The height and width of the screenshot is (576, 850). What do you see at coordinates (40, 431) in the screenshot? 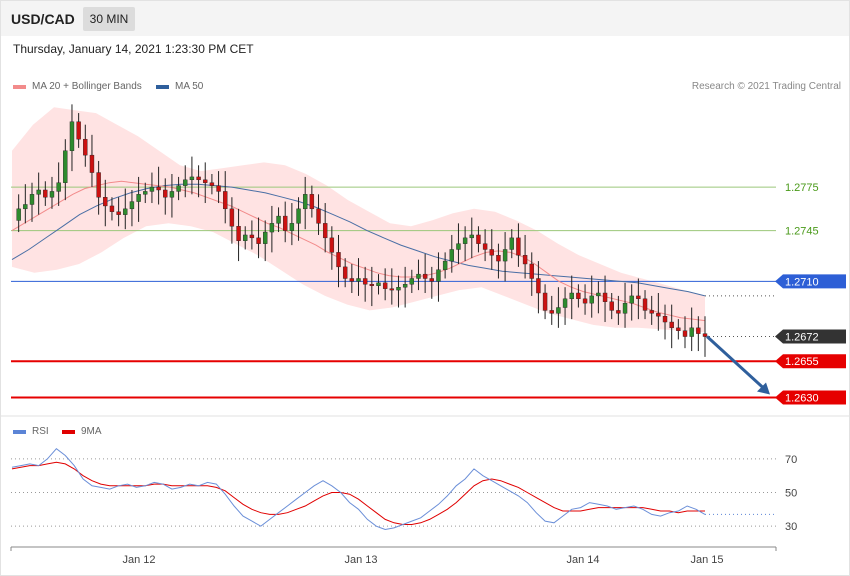
I see `legend-rsi-label: RSI` at bounding box center [40, 431].